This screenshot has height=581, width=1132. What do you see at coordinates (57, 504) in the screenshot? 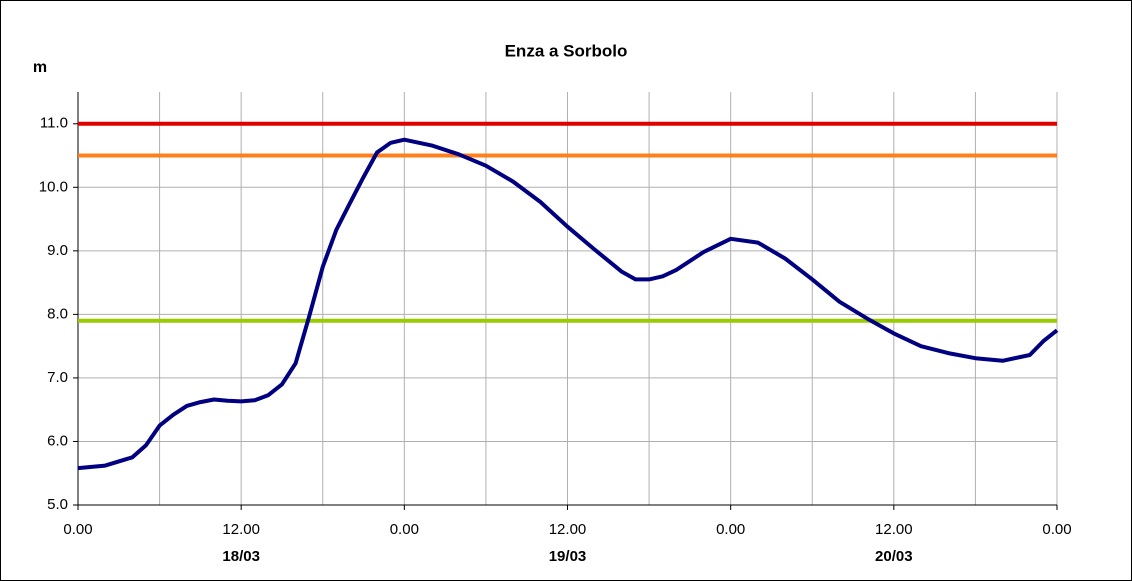
I see `y-tick-label: 5.0` at bounding box center [57, 504].